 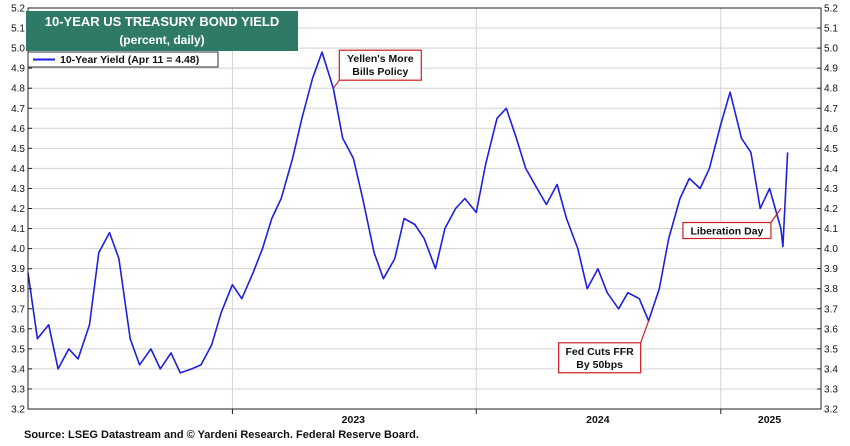 I want to click on y-tick-label-right: 4.8, so click(x=831, y=89).